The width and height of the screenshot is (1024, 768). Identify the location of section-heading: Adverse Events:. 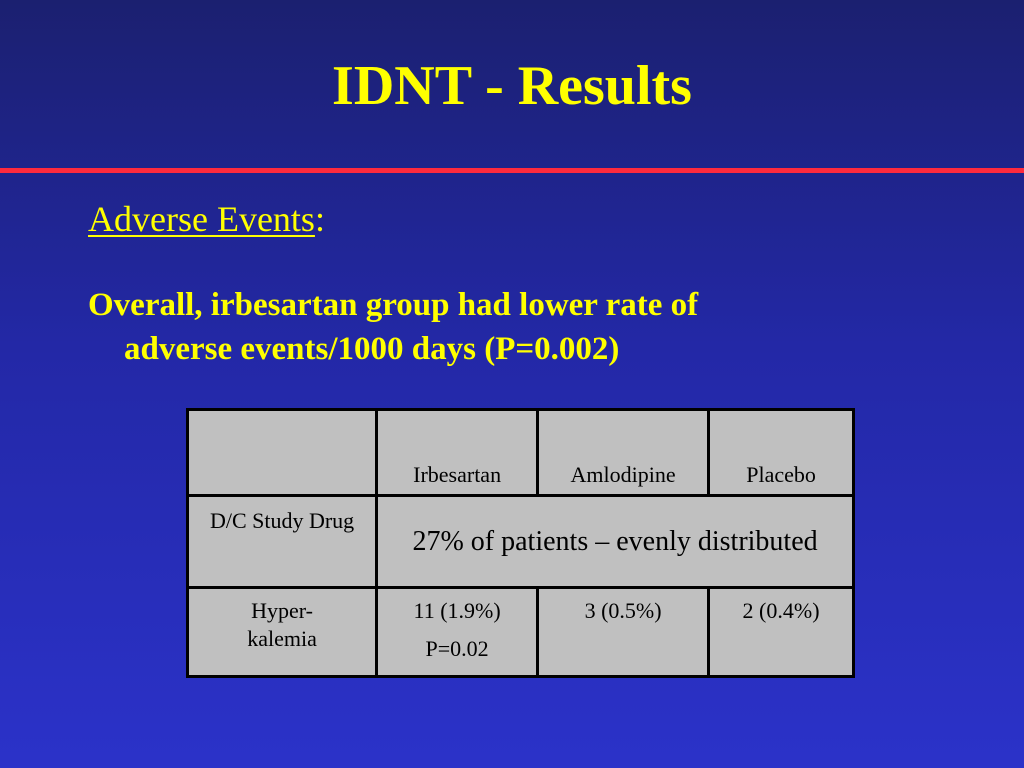
(206, 219).